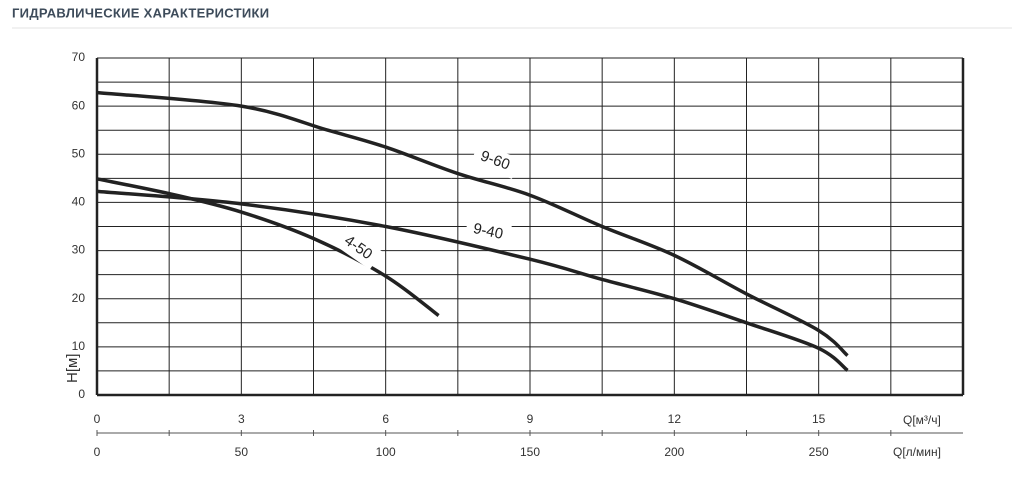 The height and width of the screenshot is (478, 1024). I want to click on curve-label-group: 4-50, so click(358, 248).